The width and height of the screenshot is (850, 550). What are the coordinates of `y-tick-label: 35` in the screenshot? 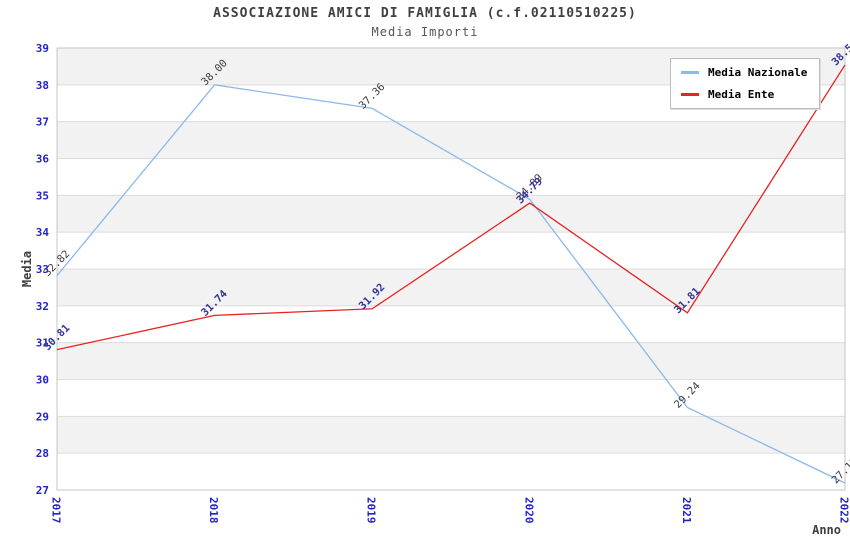 It's located at (42, 195).